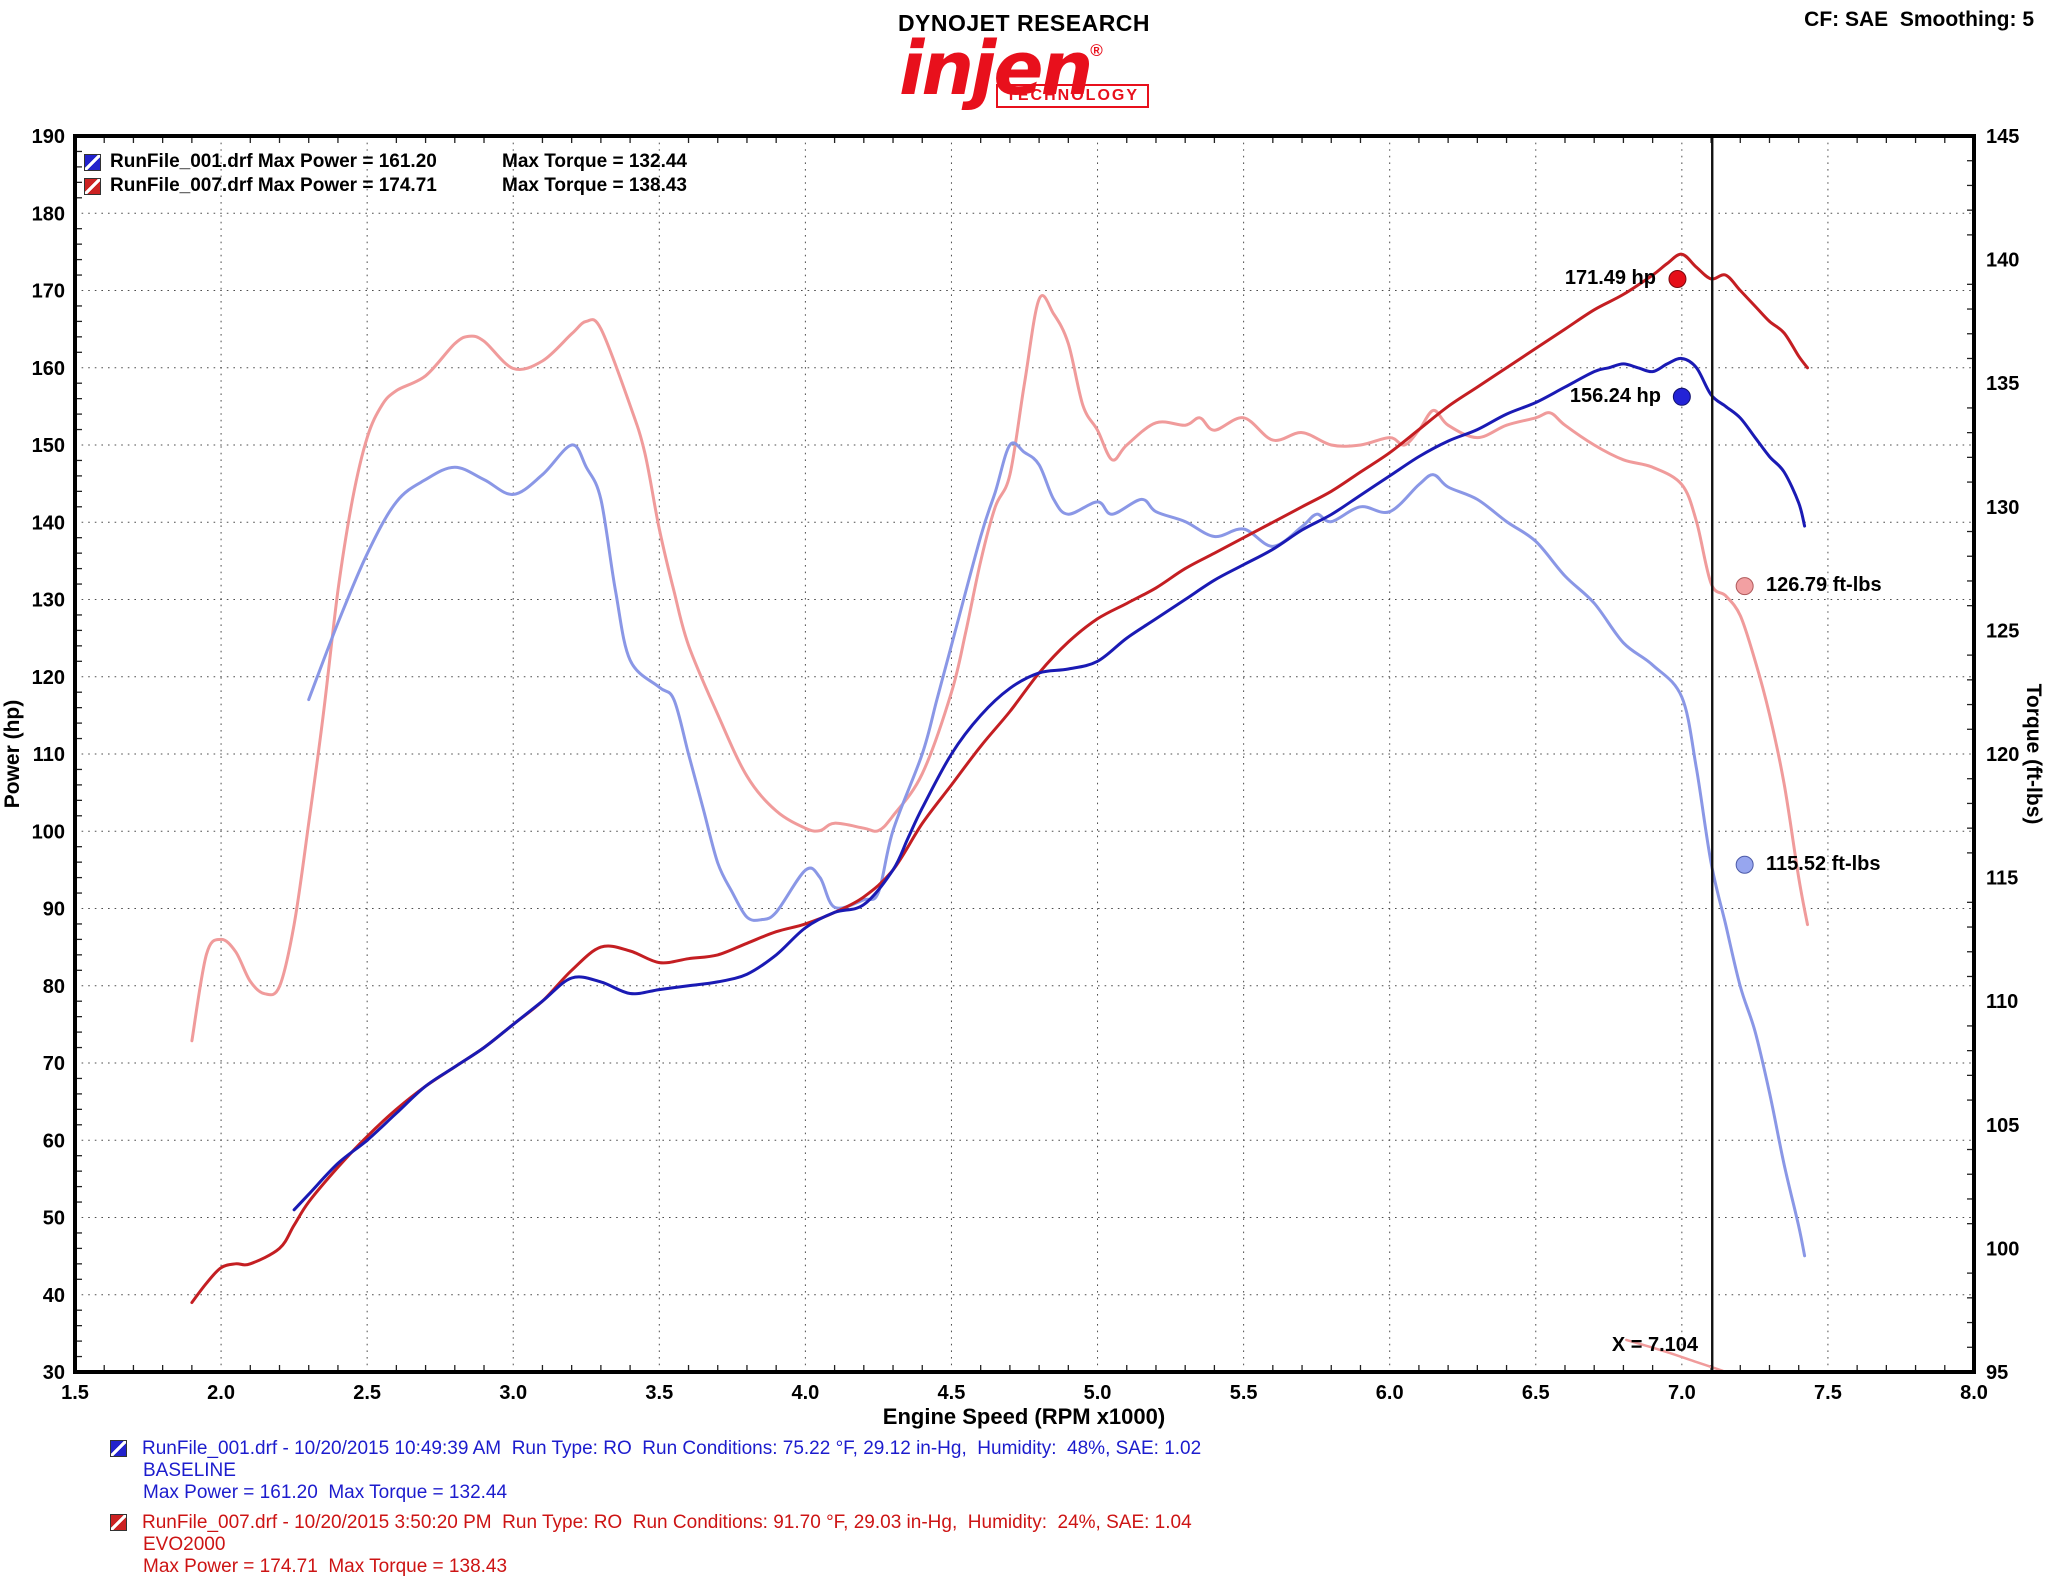 Image resolution: width=2048 pixels, height=1576 pixels. Describe the element at coordinates (2002, 1002) in the screenshot. I see `right-tick-label: 110` at that location.